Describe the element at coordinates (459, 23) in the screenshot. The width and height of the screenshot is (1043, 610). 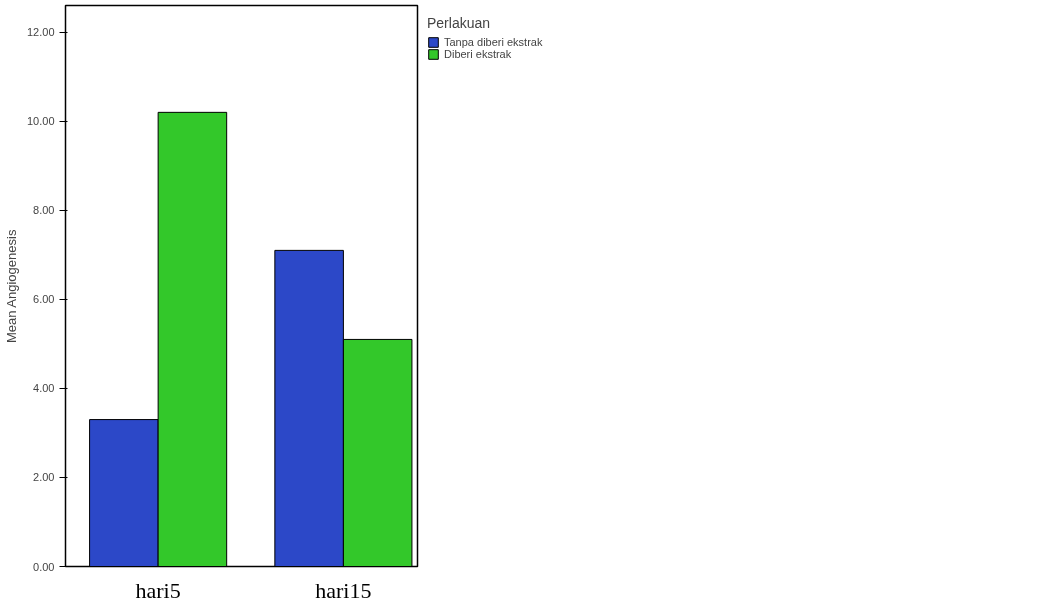
I see `legend-title: Perlakuan` at that location.